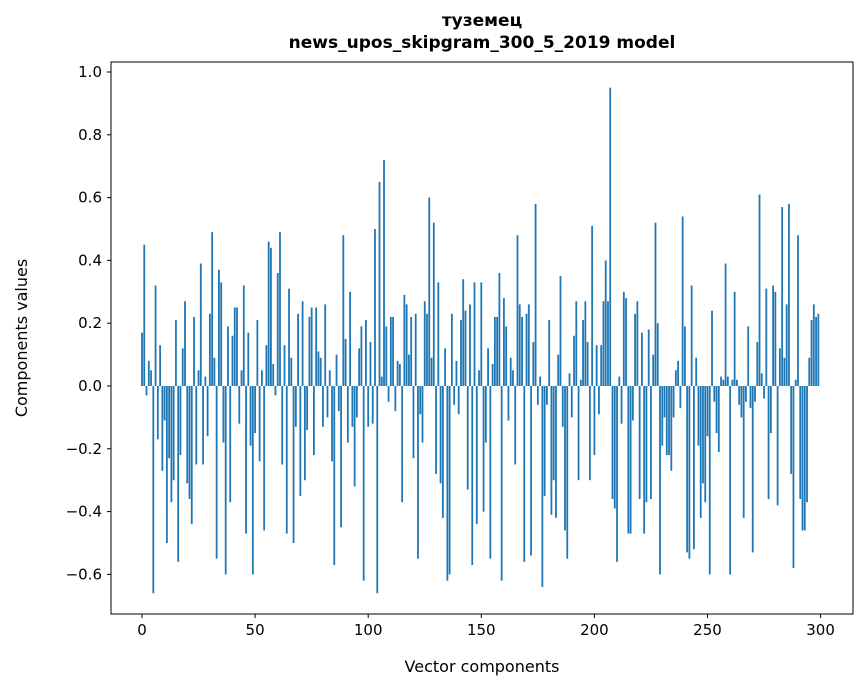 The width and height of the screenshot is (867, 696). I want to click on y-tick-label: 0.4, so click(90, 260).